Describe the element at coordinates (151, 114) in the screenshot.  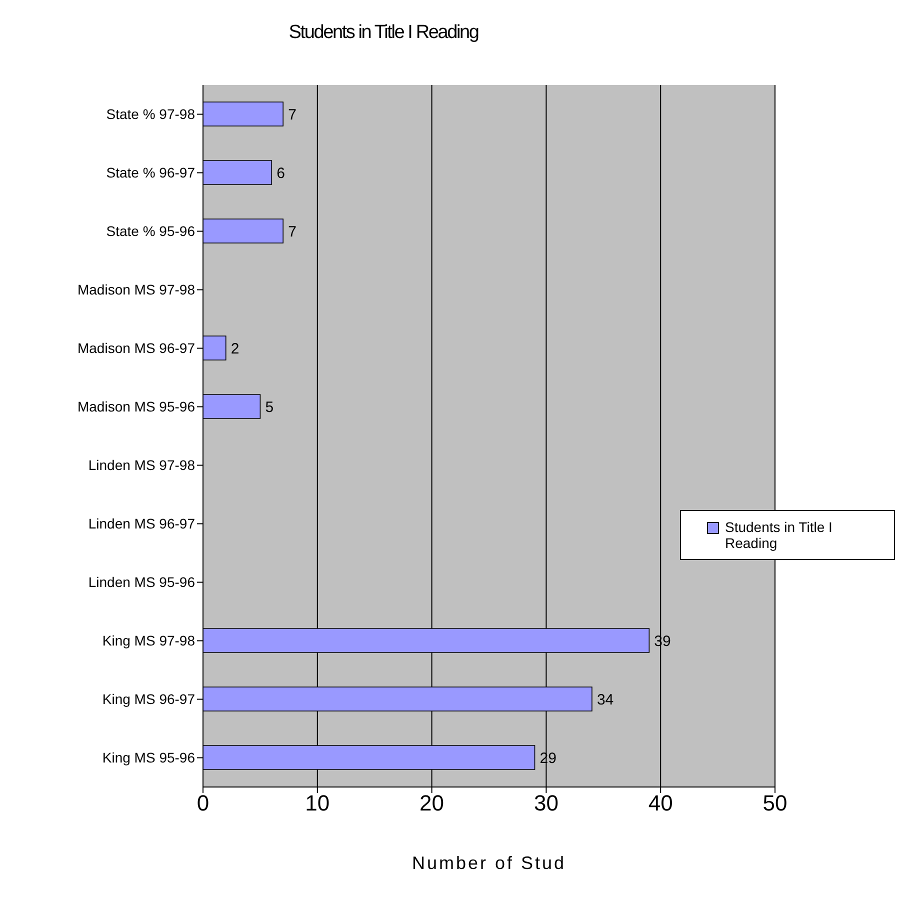
I see `y-tick-label: State % 97-98` at that location.